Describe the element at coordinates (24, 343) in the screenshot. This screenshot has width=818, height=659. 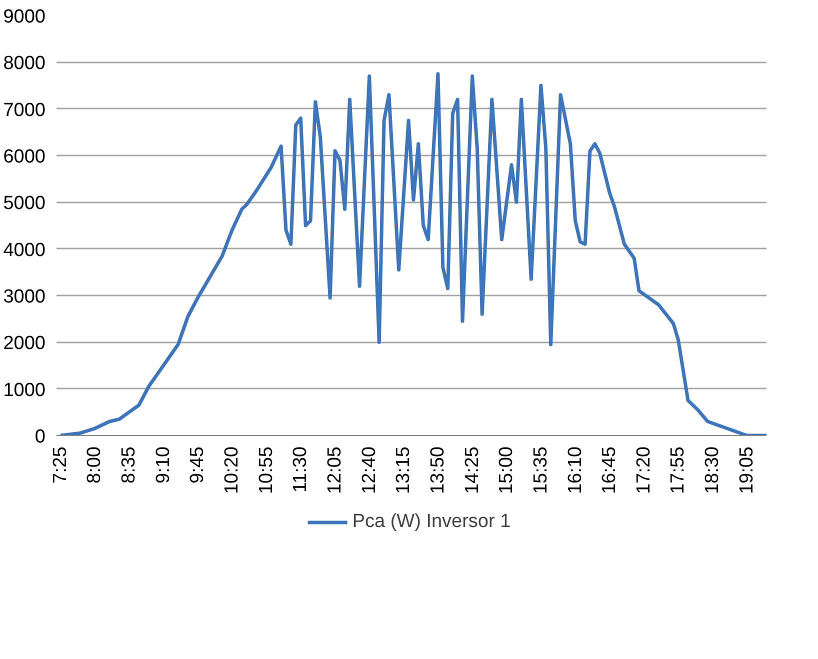
I see `y-tick-label: 2000` at that location.